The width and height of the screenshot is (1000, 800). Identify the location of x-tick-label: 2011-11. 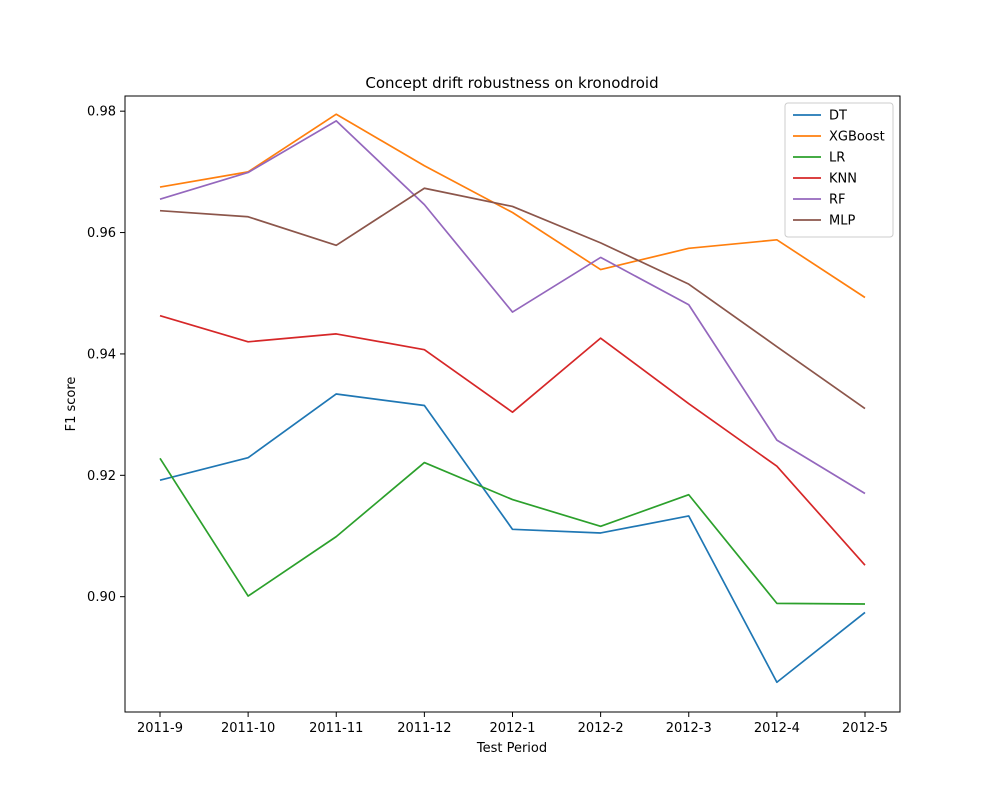
(336, 728).